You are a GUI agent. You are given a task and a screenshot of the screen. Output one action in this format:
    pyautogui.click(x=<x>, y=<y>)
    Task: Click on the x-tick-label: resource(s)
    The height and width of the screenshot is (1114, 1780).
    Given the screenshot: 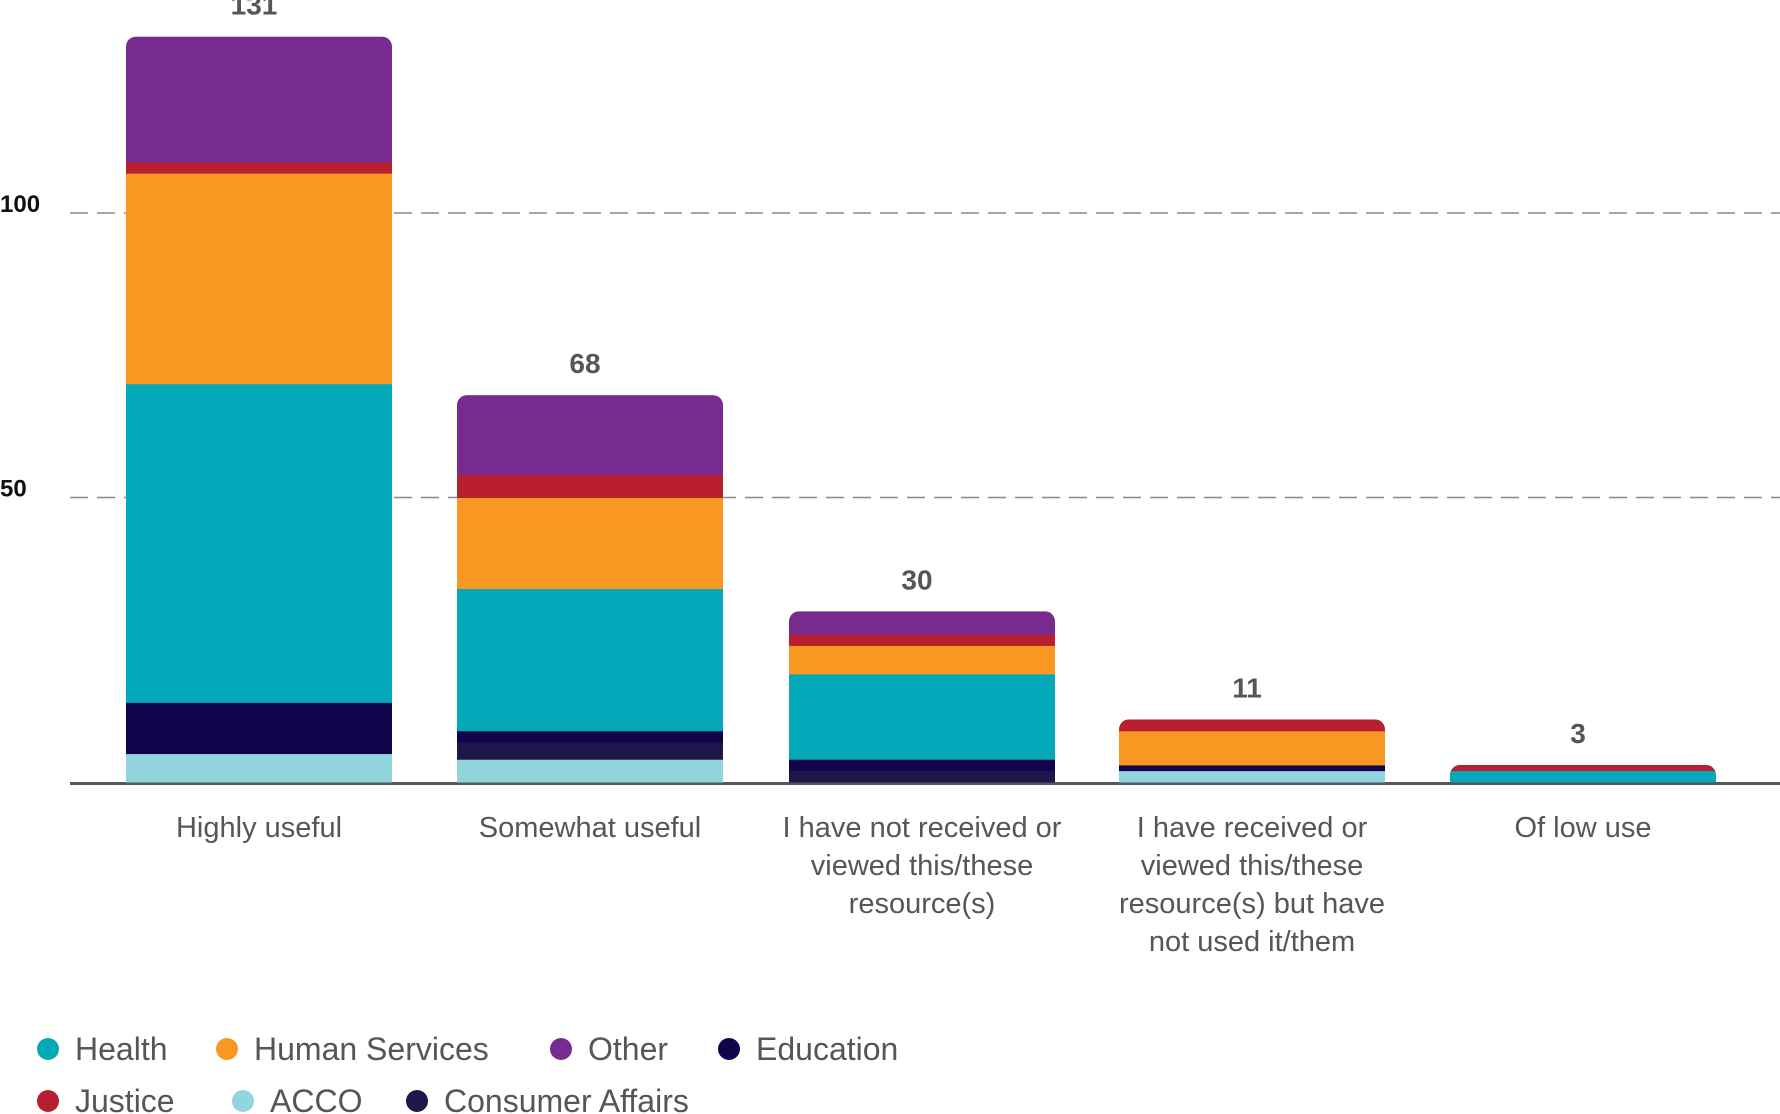 What is the action you would take?
    pyautogui.click(x=922, y=904)
    